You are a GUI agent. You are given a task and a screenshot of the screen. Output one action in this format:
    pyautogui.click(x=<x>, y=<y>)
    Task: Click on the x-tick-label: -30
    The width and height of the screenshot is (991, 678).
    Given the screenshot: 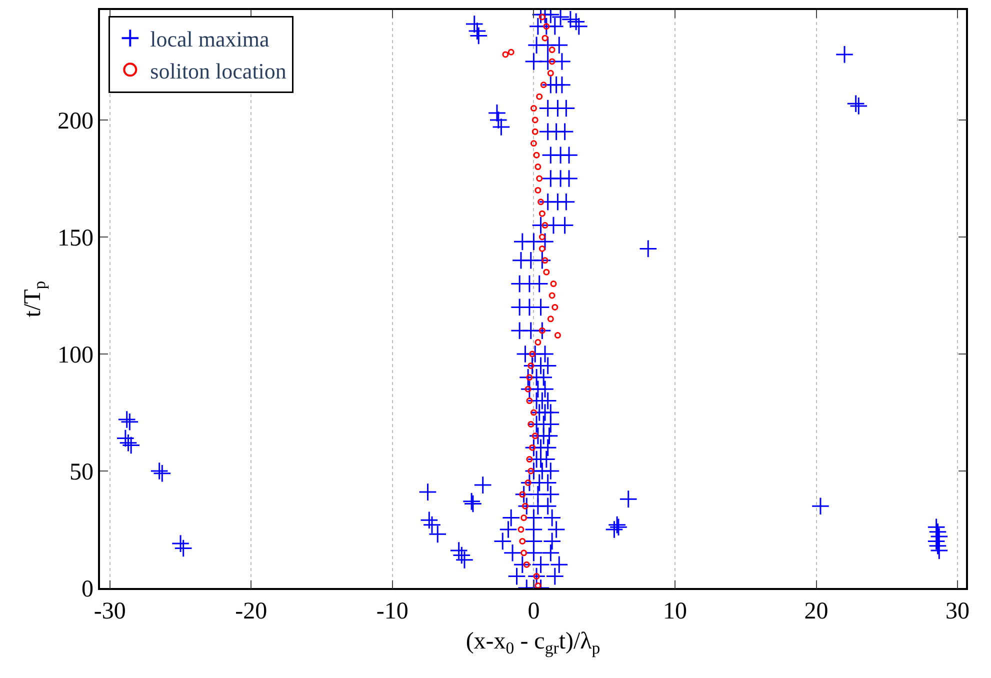 What is the action you would take?
    pyautogui.click(x=110, y=611)
    